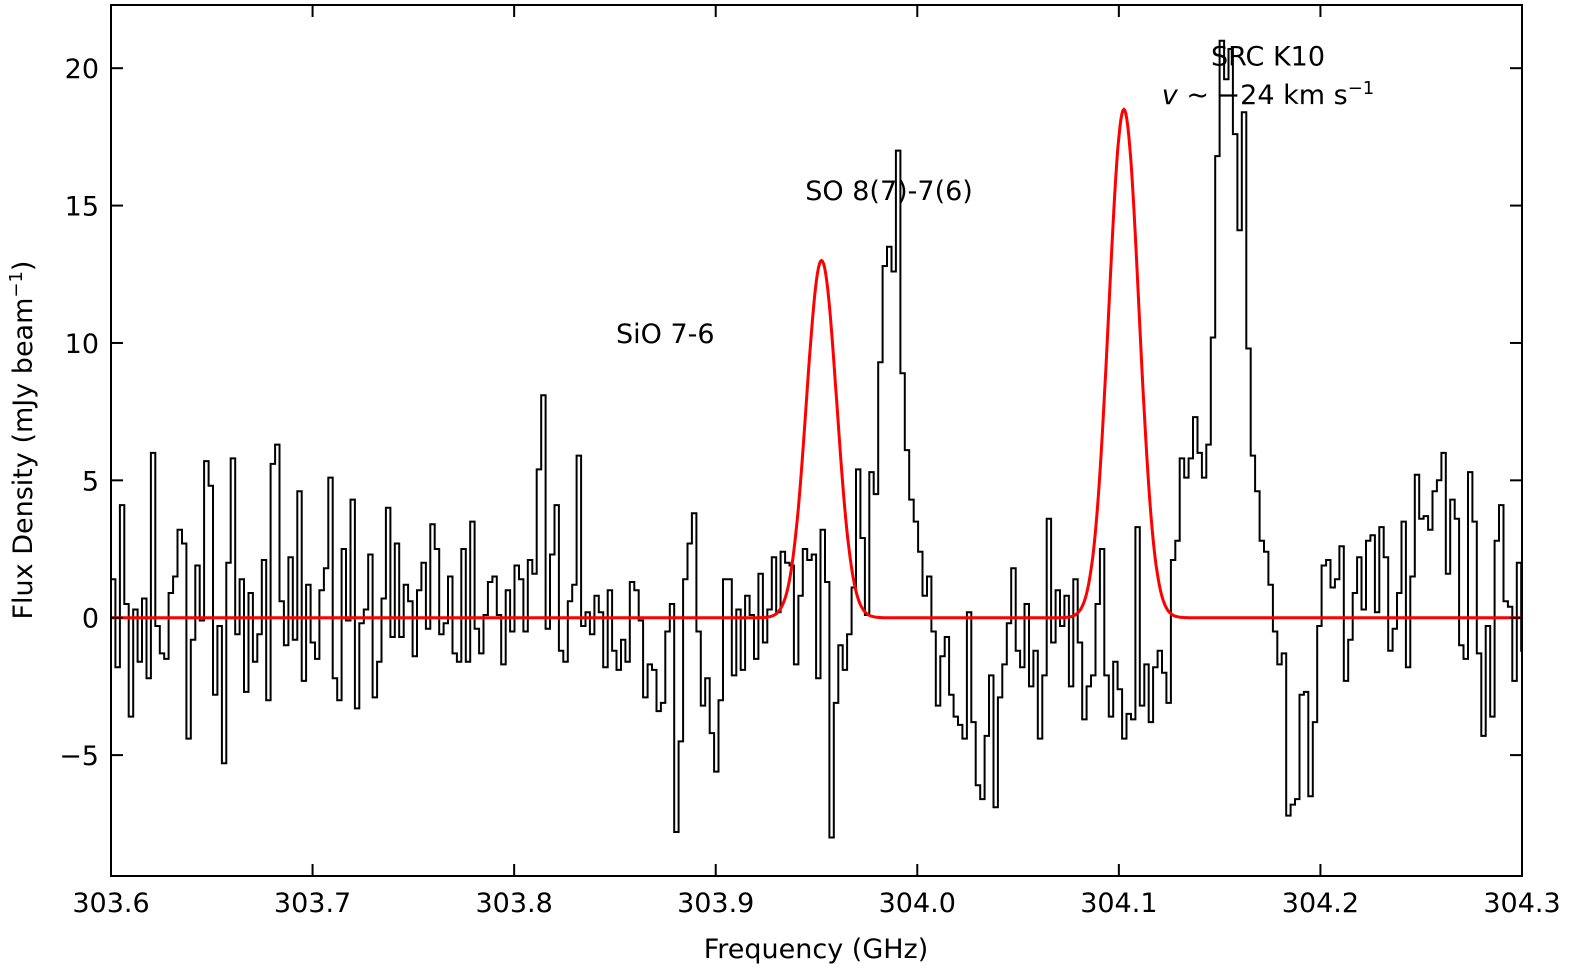 The width and height of the screenshot is (1585, 979). I want to click on y-tick-label: 0, so click(90, 619).